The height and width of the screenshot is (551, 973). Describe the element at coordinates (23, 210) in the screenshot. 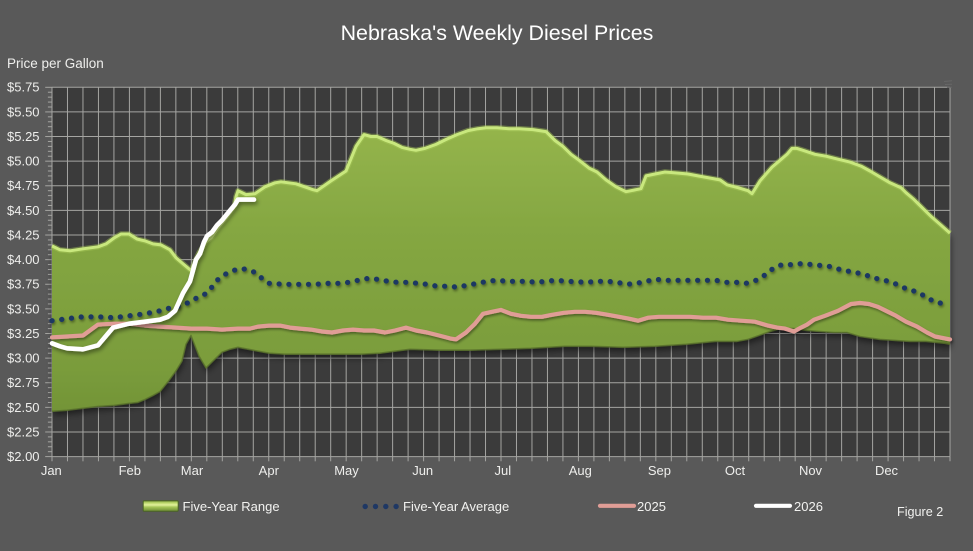

I see `svg-text: $4.50` at that location.